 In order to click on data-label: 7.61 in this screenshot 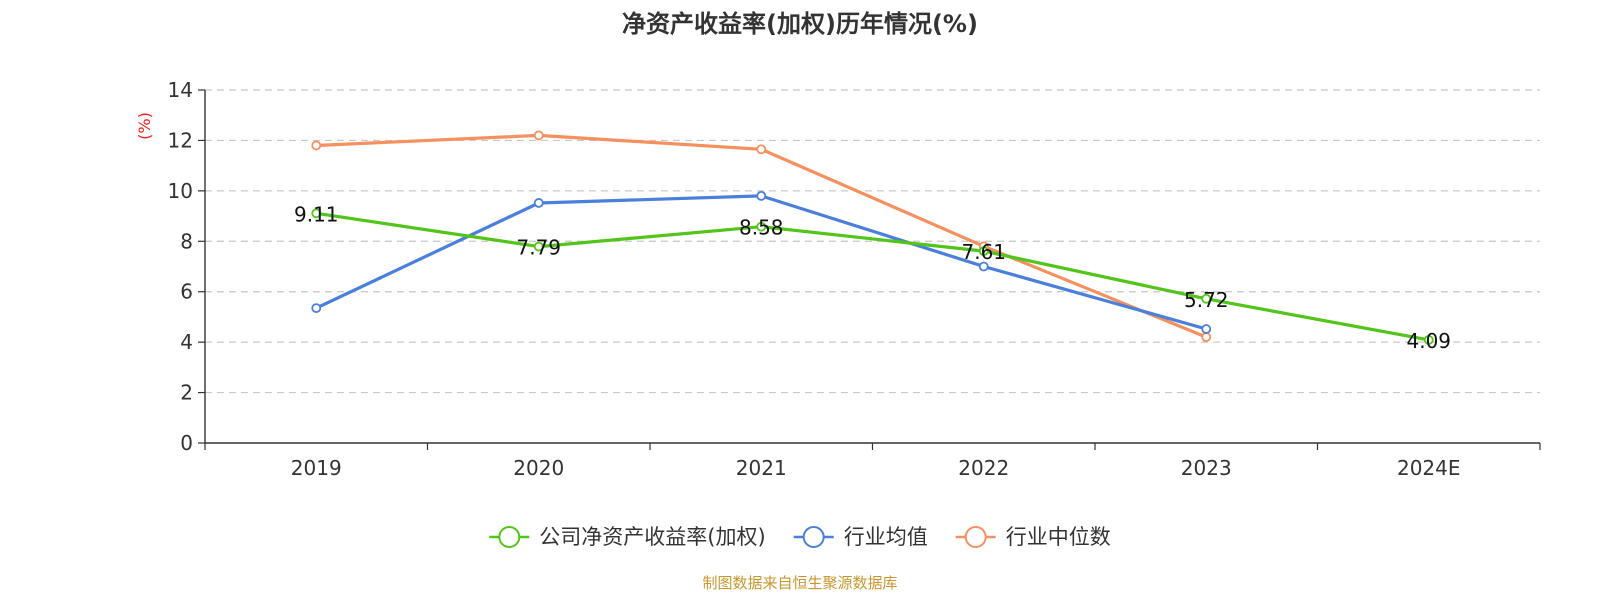, I will do `click(983, 252)`.